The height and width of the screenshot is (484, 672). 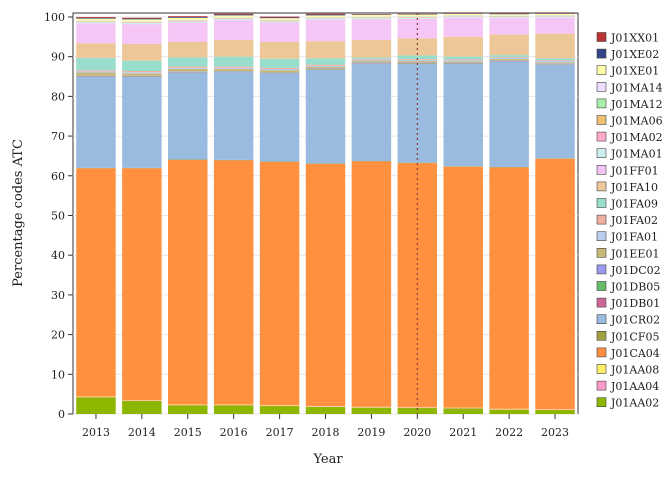 What do you see at coordinates (325, 285) in the screenshot?
I see `bar-segment-j01ca04-2018` at bounding box center [325, 285].